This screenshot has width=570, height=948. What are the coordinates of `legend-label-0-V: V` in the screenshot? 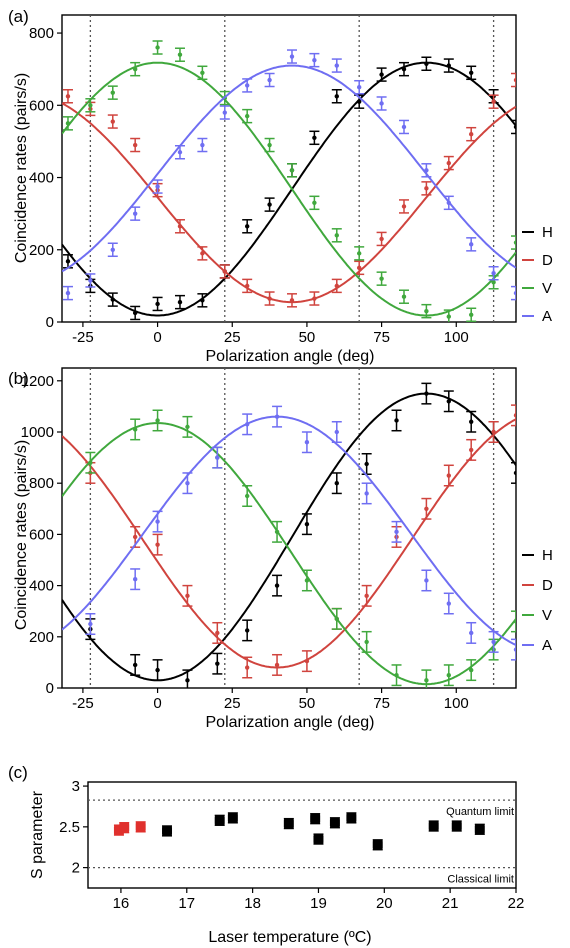 It's located at (547, 288).